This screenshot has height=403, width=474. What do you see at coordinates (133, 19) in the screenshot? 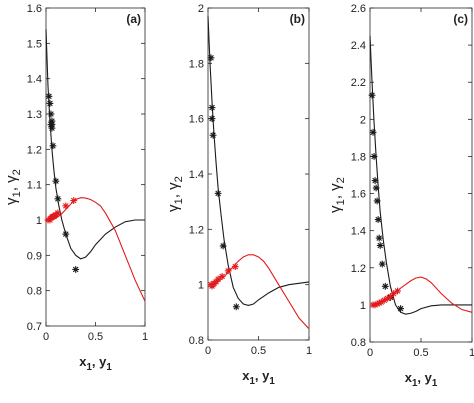
I see `panel-label: (a)` at bounding box center [133, 19].